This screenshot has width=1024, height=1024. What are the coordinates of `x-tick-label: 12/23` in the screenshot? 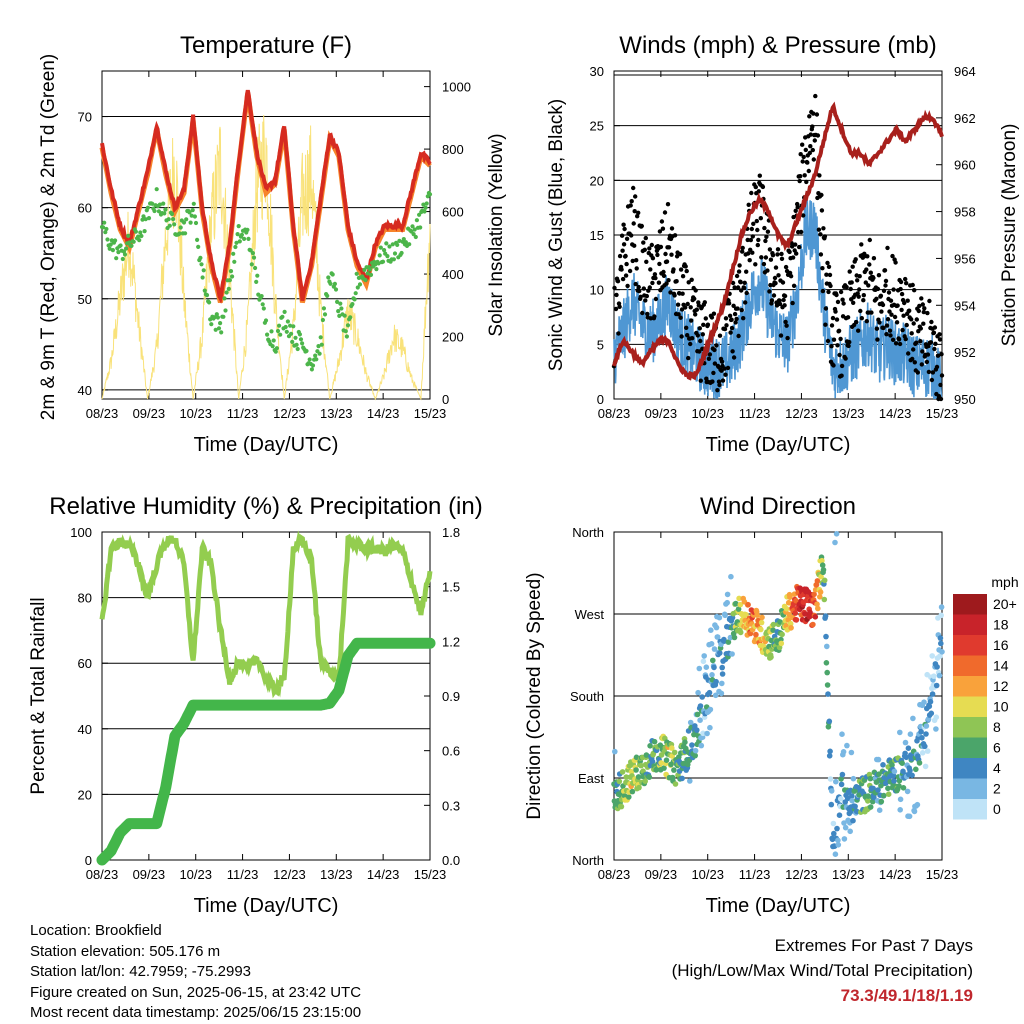 It's located at (289, 874).